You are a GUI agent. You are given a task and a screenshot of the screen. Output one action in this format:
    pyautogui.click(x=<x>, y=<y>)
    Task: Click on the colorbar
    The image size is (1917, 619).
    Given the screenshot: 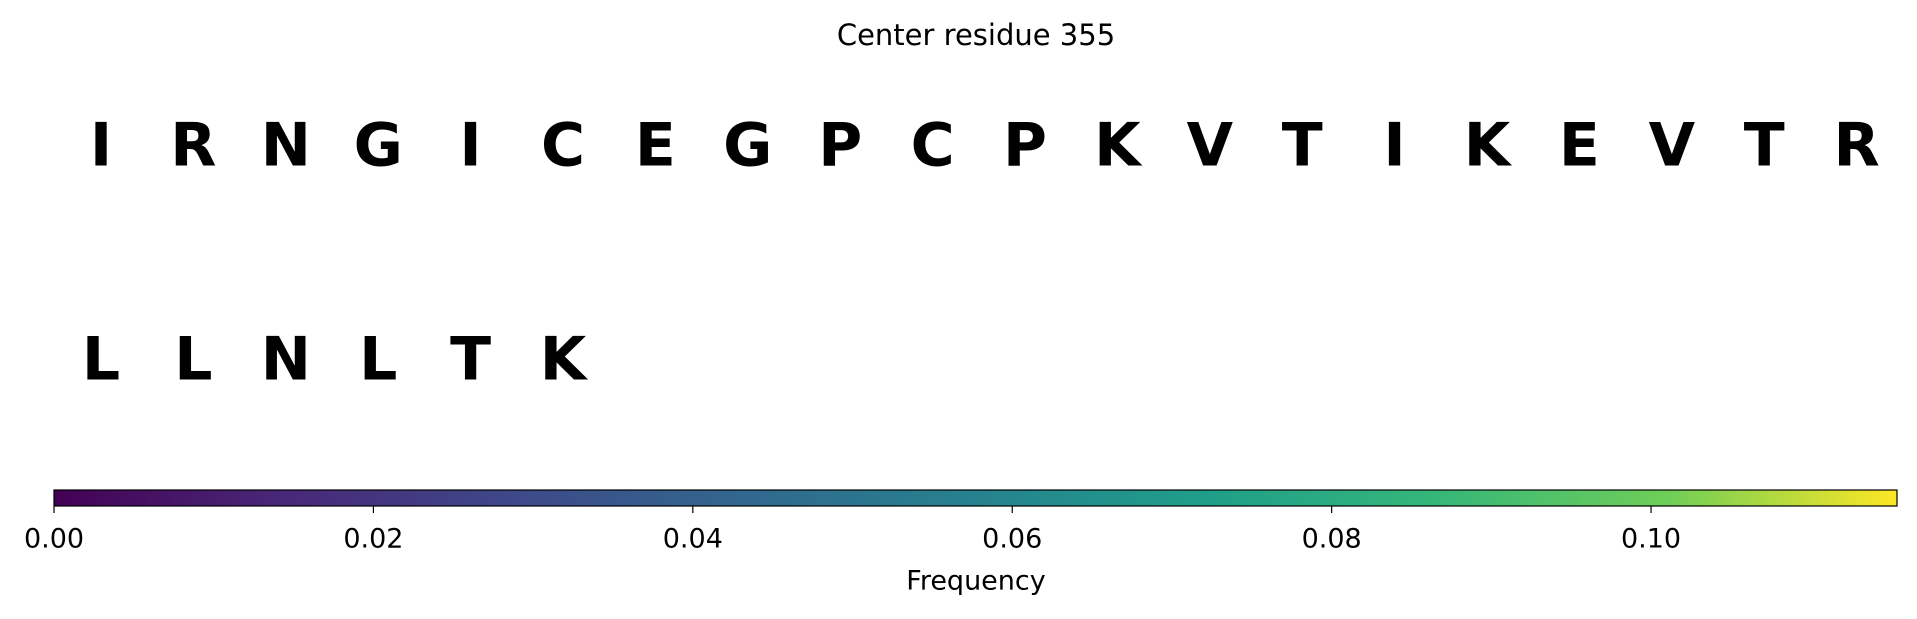 What is the action you would take?
    pyautogui.click(x=975, y=498)
    